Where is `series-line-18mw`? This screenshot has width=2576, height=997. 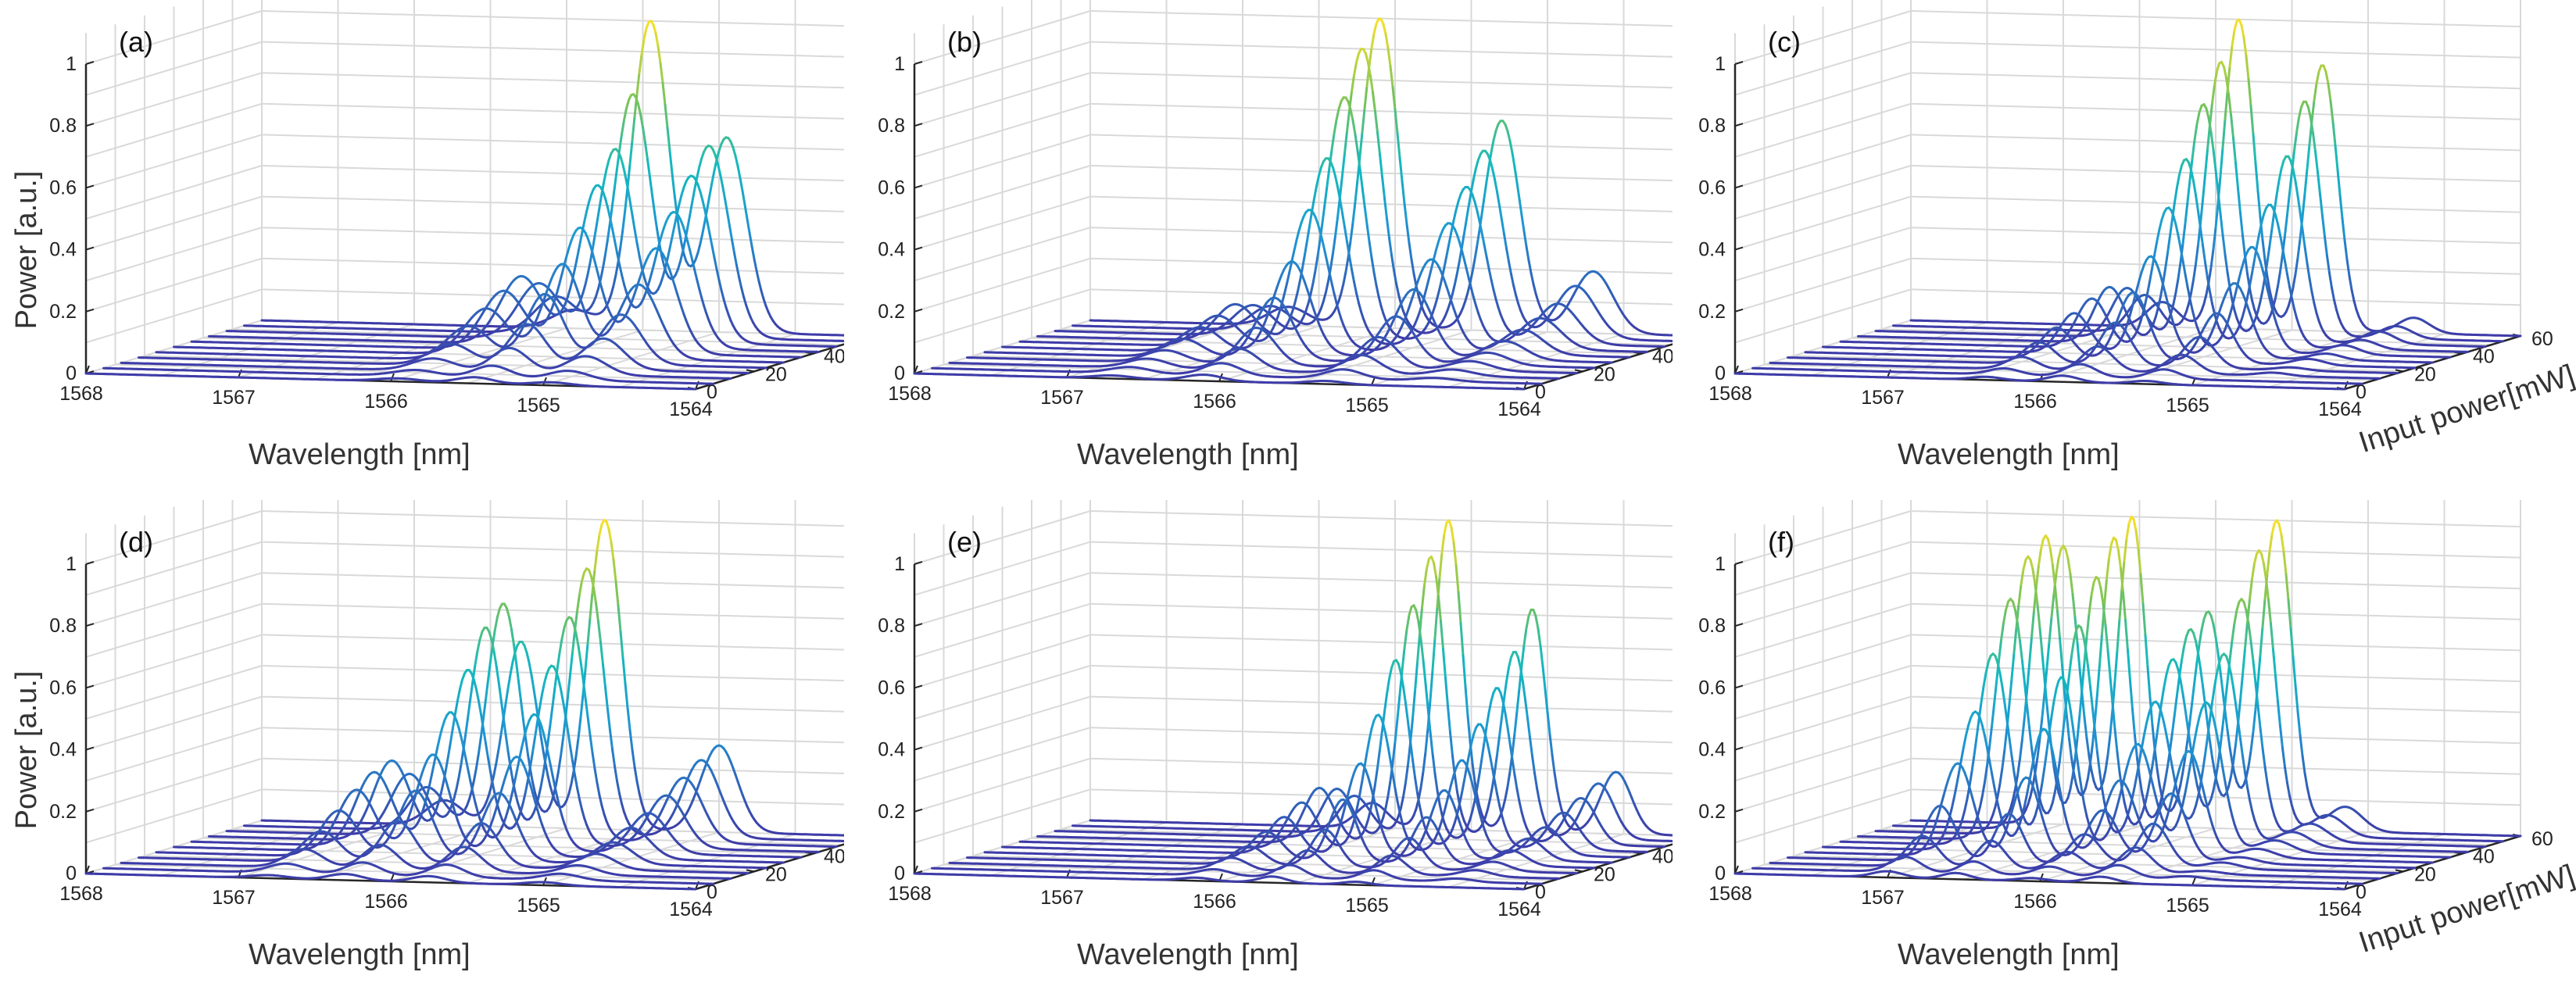
series-line-18mw is located at coordinates (444, 349).